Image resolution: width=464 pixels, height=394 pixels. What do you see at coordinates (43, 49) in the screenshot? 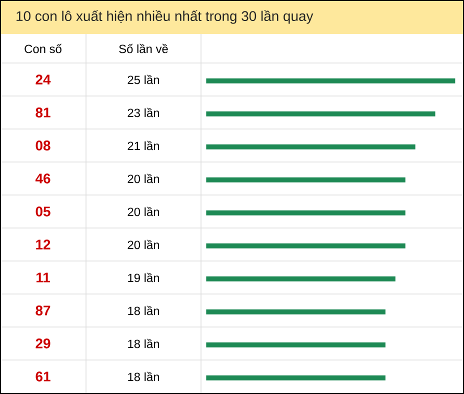
I see `y-axis-title: Con số` at bounding box center [43, 49].